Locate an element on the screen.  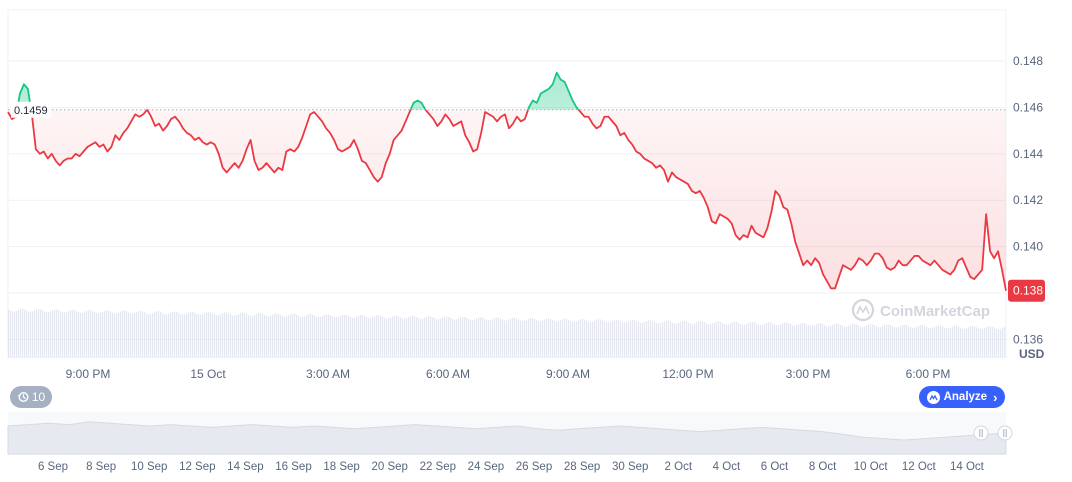
navigator-date-label: 26 Sep is located at coordinates (534, 467).